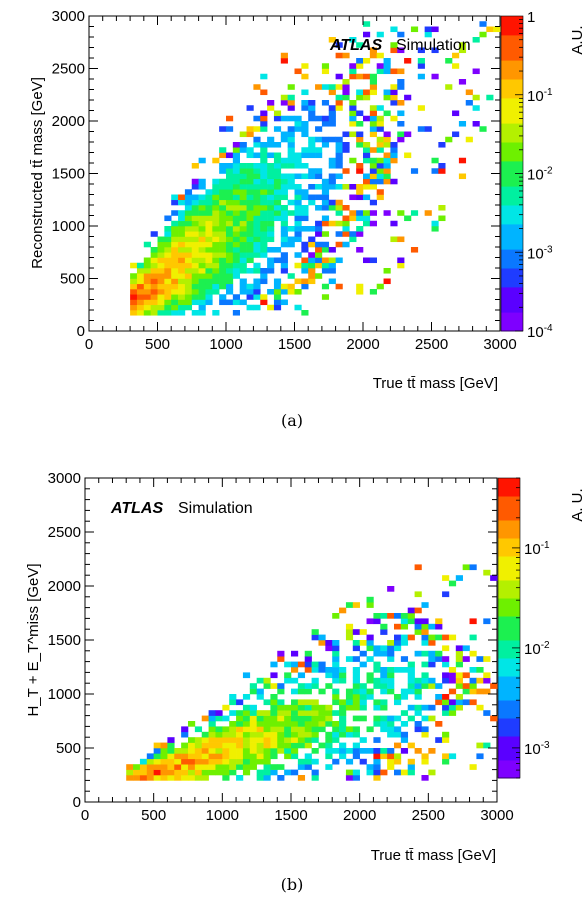  Describe the element at coordinates (540, 253) in the screenshot. I see `colorbar-label-a: 10⁻³` at that location.